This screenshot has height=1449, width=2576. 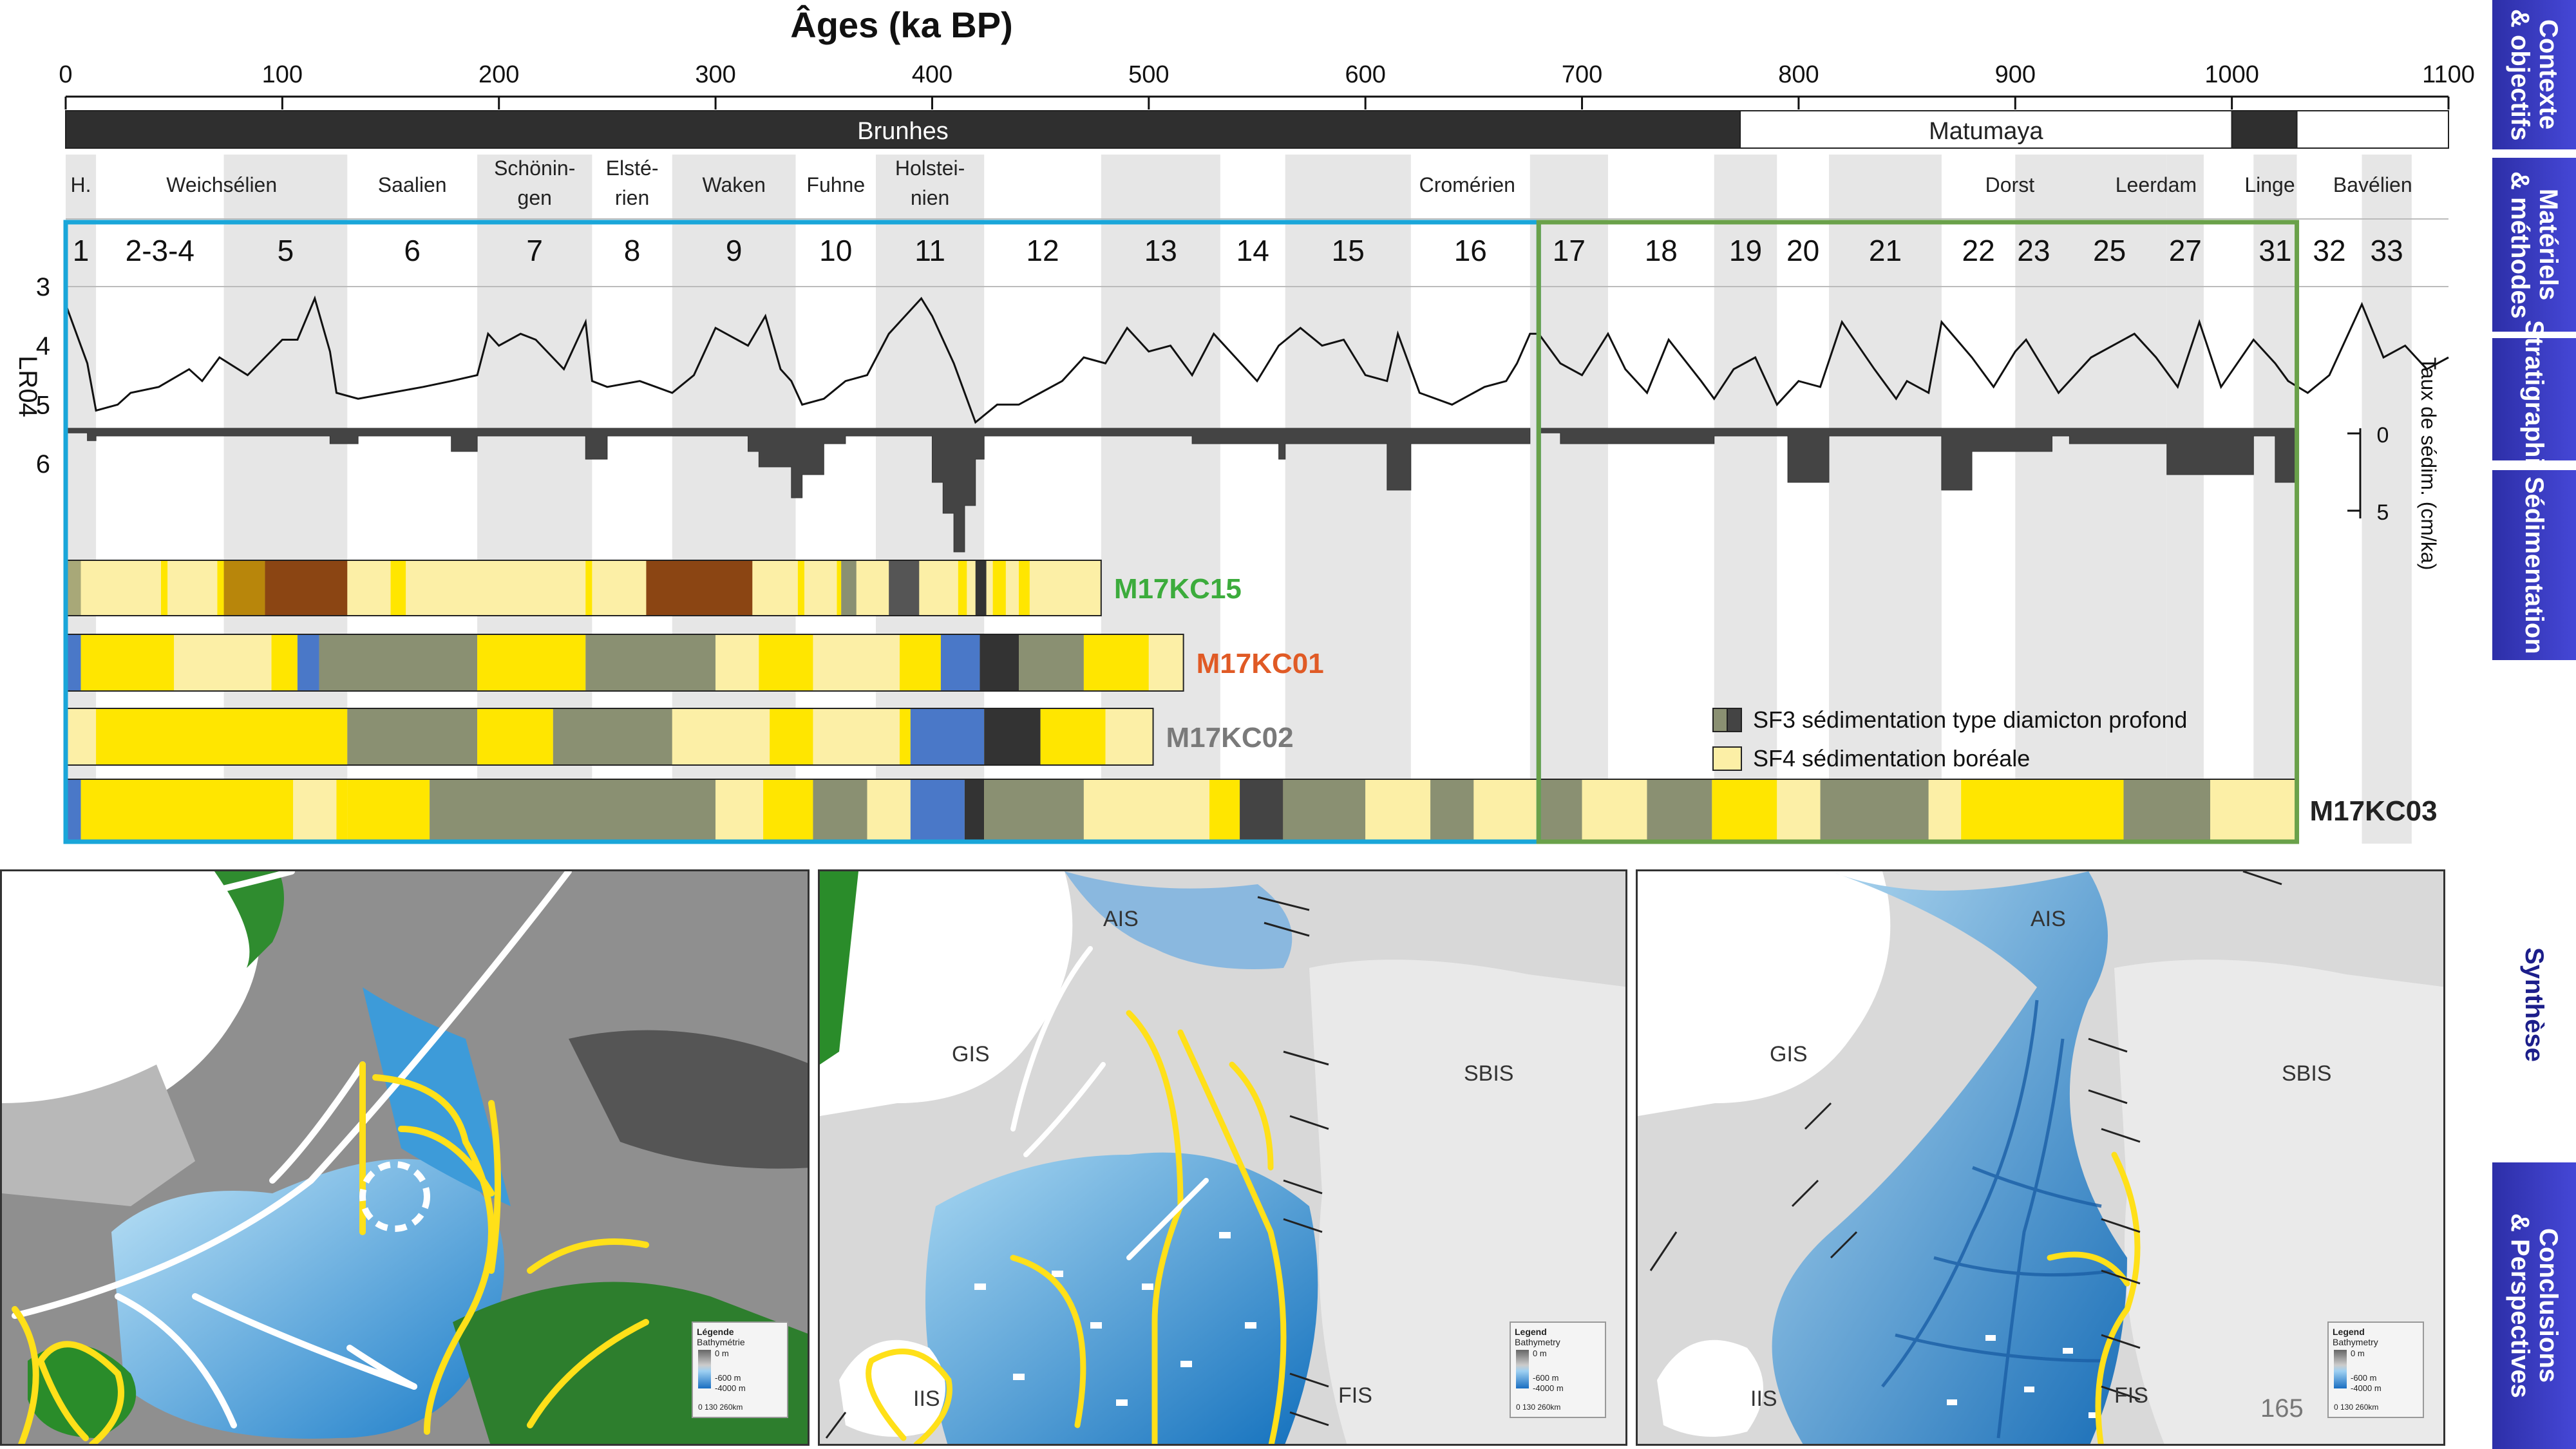 I want to click on legend-swatch-0-a, so click(x=1720, y=720).